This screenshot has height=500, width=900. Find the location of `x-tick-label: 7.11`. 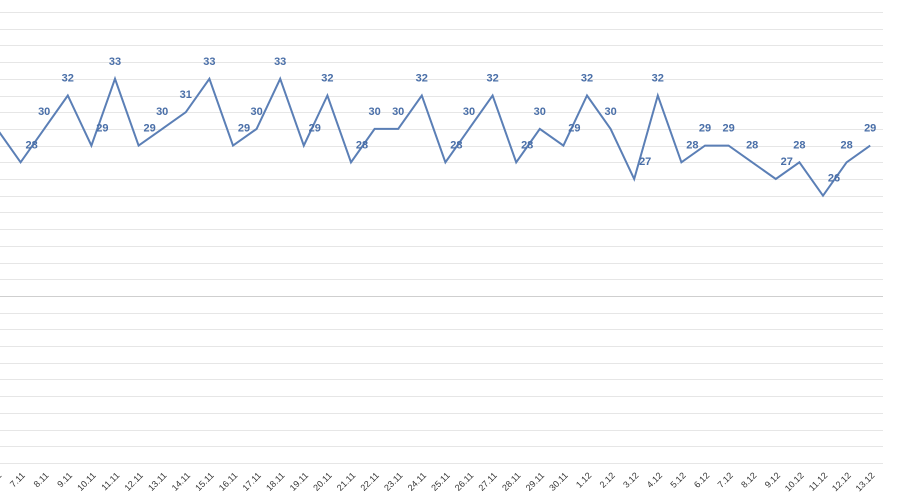

x-tick-label: 7.11 is located at coordinates (17, 479).